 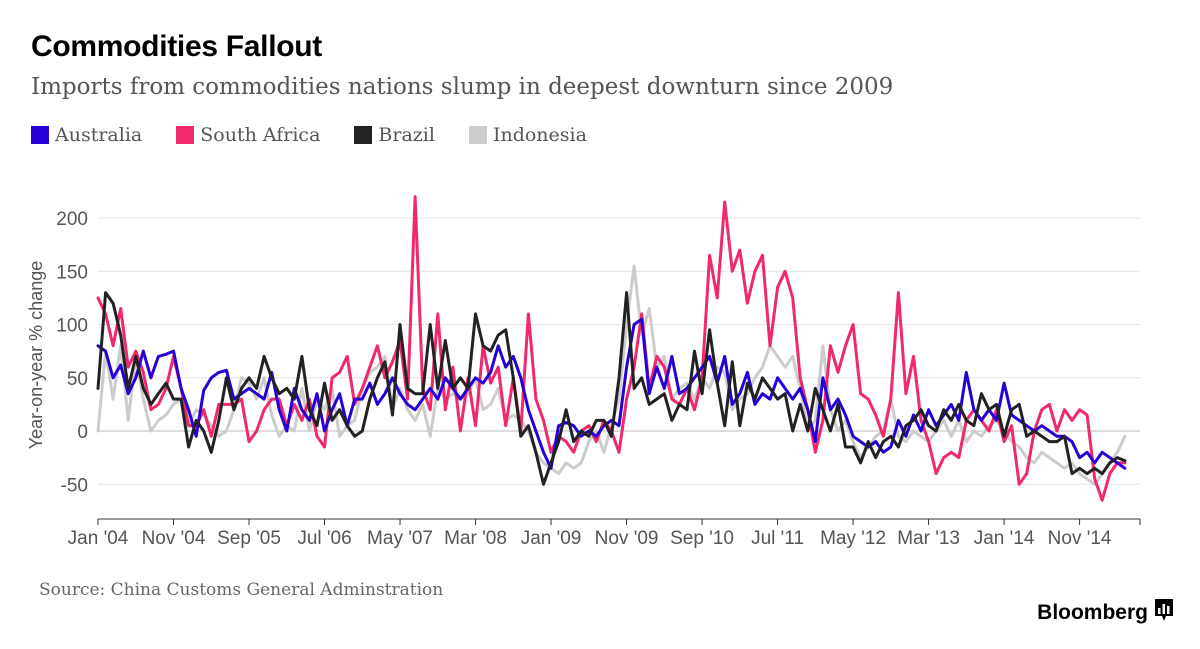 I want to click on legend-item-australia: Australia, so click(x=86, y=135).